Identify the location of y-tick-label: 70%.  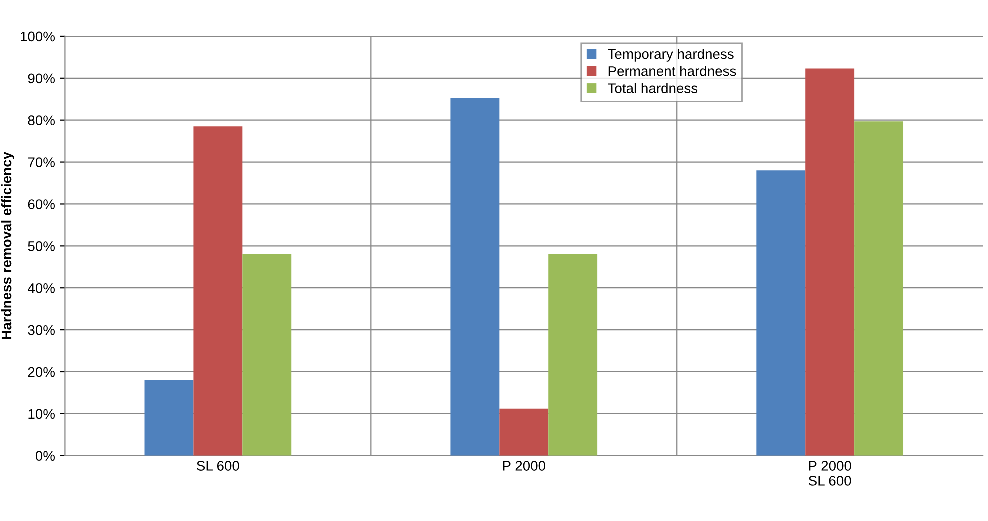
(41, 163).